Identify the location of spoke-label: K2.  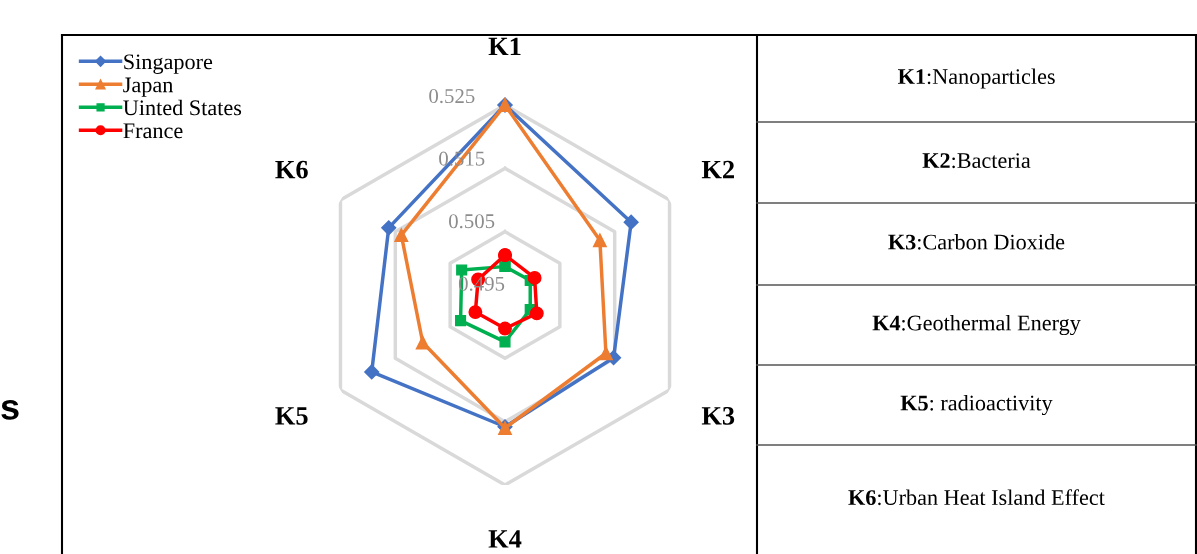
(717, 169).